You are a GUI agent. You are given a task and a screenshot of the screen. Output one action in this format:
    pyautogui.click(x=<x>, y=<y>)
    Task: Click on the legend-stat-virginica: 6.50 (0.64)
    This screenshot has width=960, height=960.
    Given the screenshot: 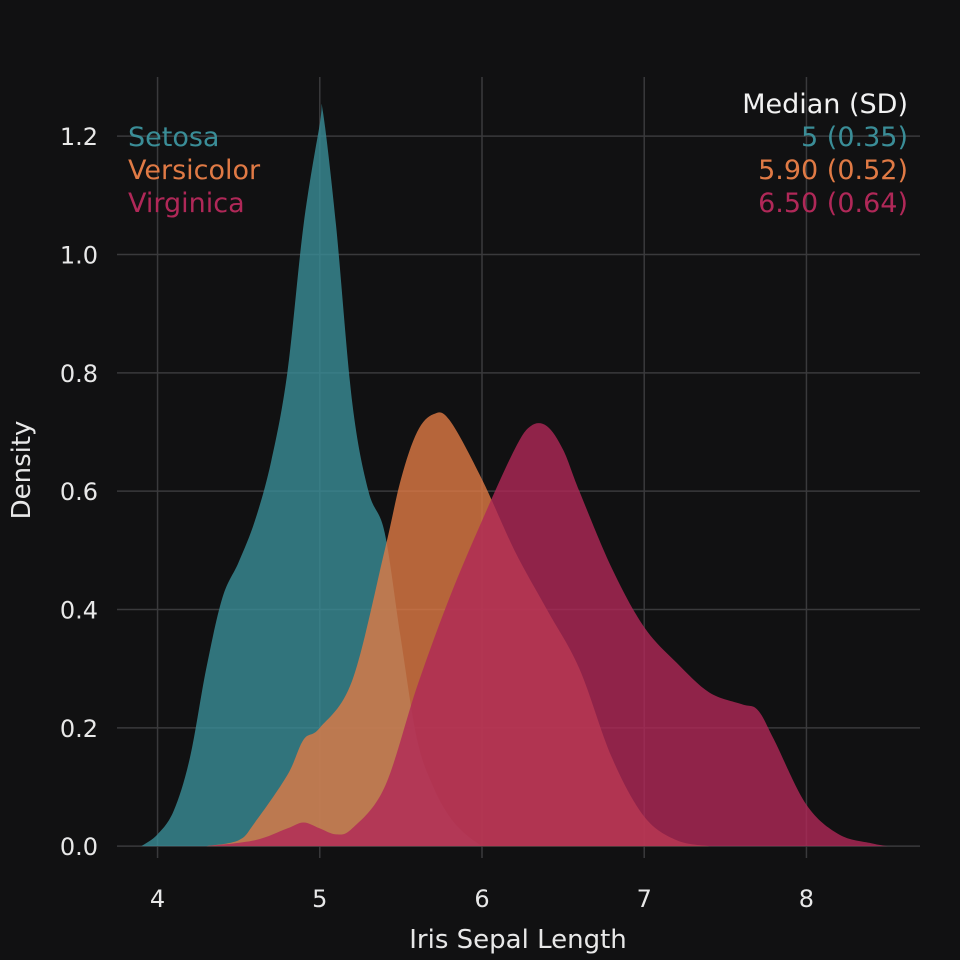 What is the action you would take?
    pyautogui.click(x=833, y=203)
    